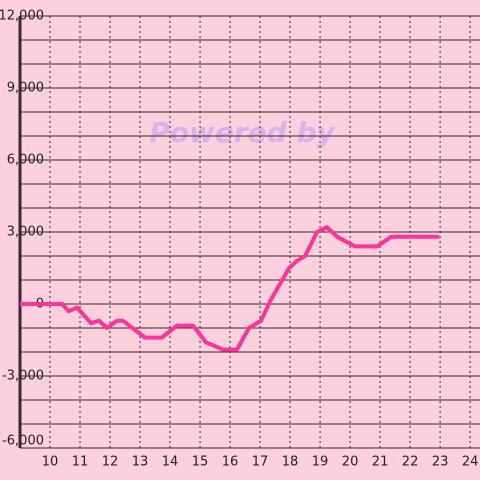 Image resolution: width=480 pixels, height=480 pixels. Describe the element at coordinates (260, 462) in the screenshot. I see `x-tick-label: 17` at that location.